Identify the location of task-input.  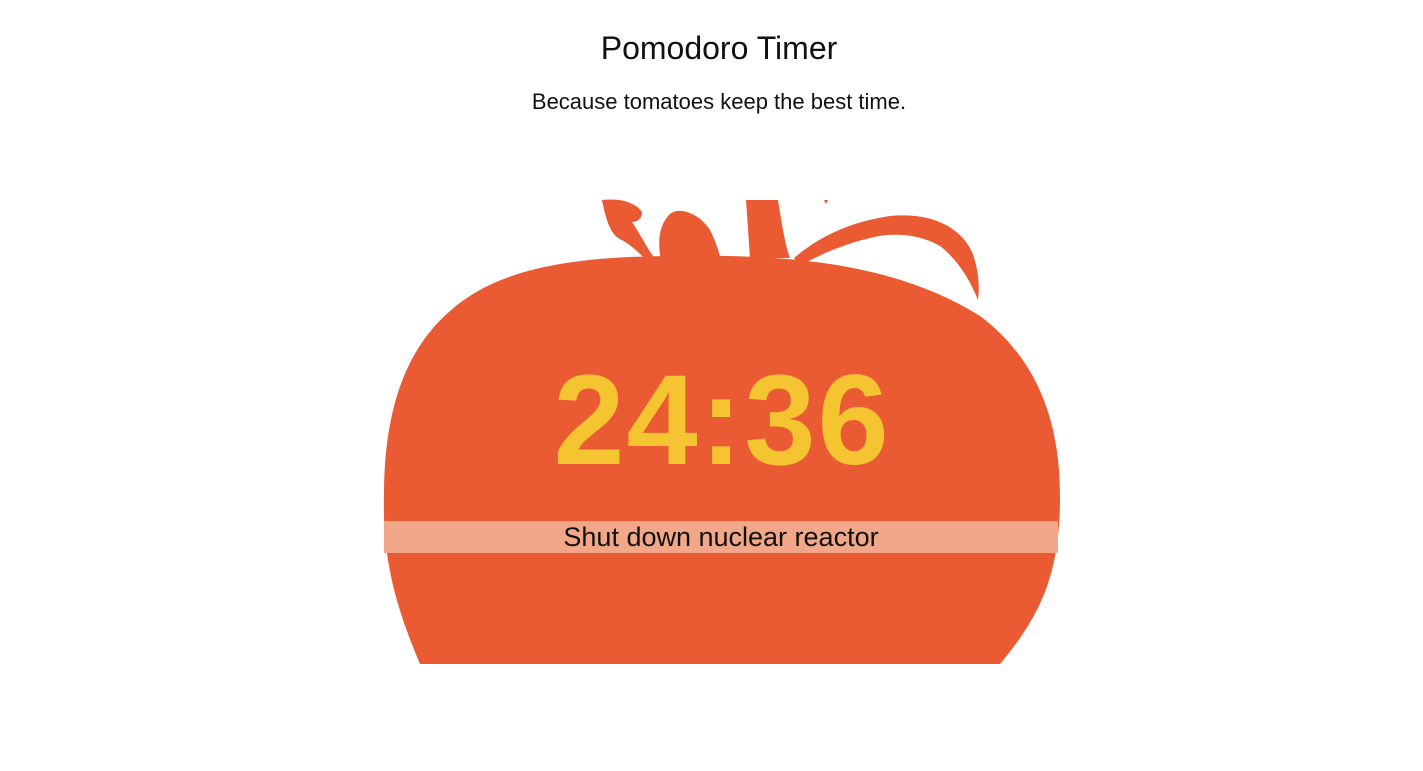
(721, 537).